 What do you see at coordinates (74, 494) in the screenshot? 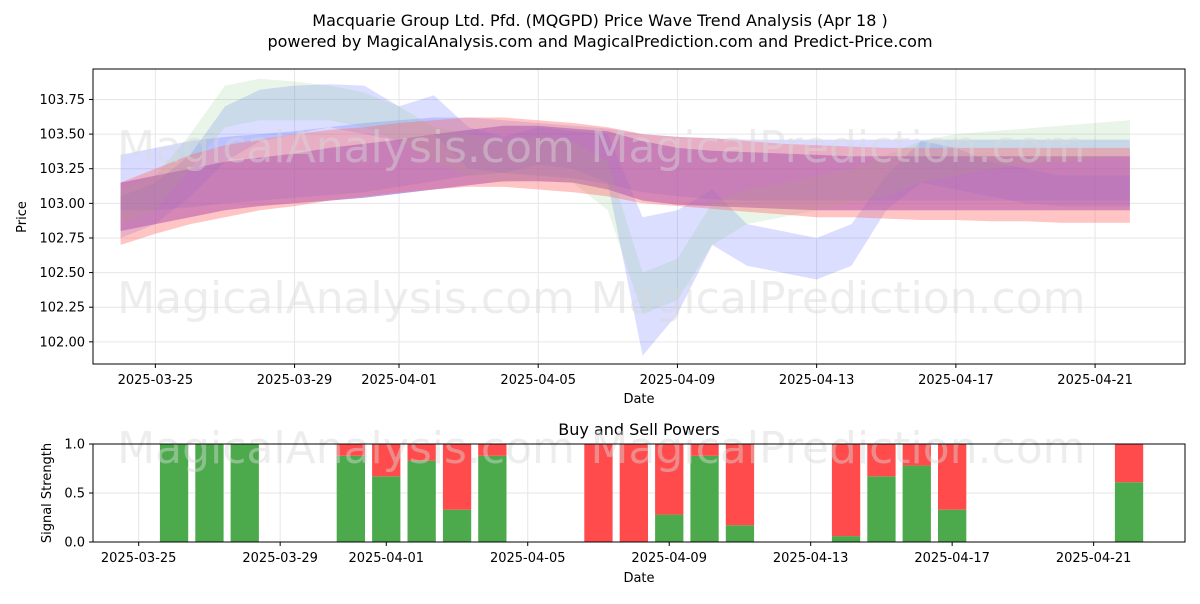
I see `signal-y-tick-label-1: 0.5` at bounding box center [74, 494].